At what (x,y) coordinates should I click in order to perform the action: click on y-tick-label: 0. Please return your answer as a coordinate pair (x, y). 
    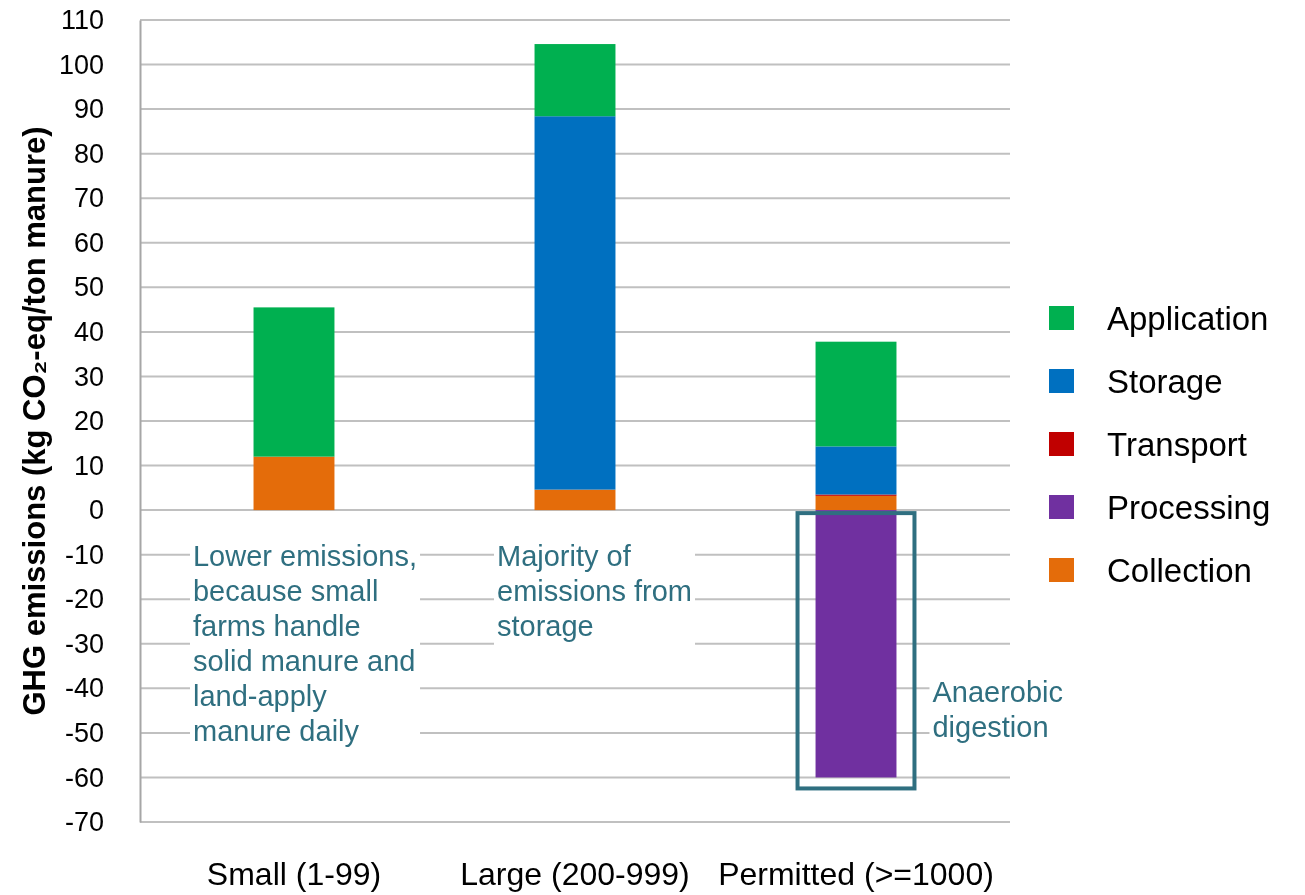
    Looking at the image, I should click on (96, 510).